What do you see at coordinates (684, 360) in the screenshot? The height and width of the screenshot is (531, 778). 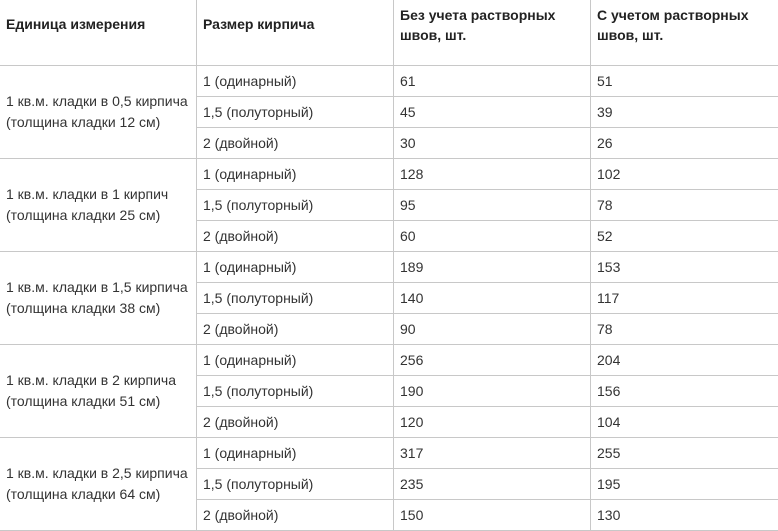 I see `with-joints-cell: 204` at bounding box center [684, 360].